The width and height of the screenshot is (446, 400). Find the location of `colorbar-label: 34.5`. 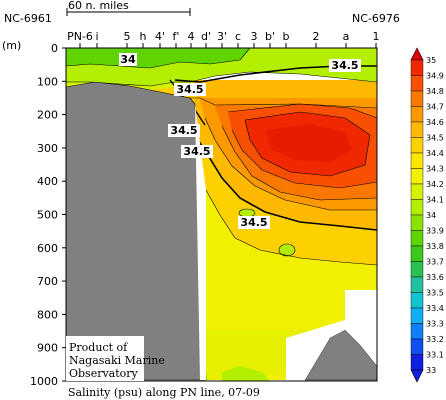

colorbar-label: 34.5 is located at coordinates (435, 138).